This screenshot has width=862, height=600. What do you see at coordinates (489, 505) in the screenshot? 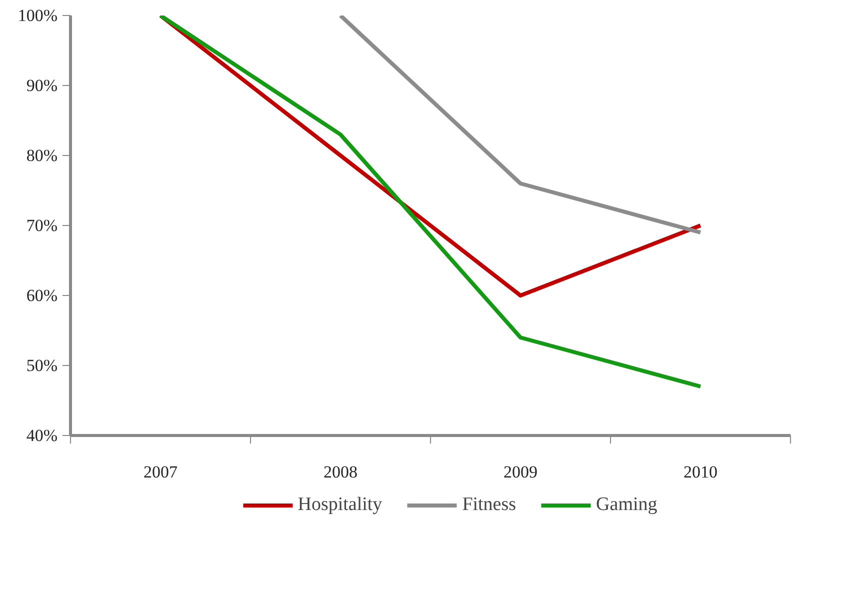
I see `legend-label: Fitness` at bounding box center [489, 505].